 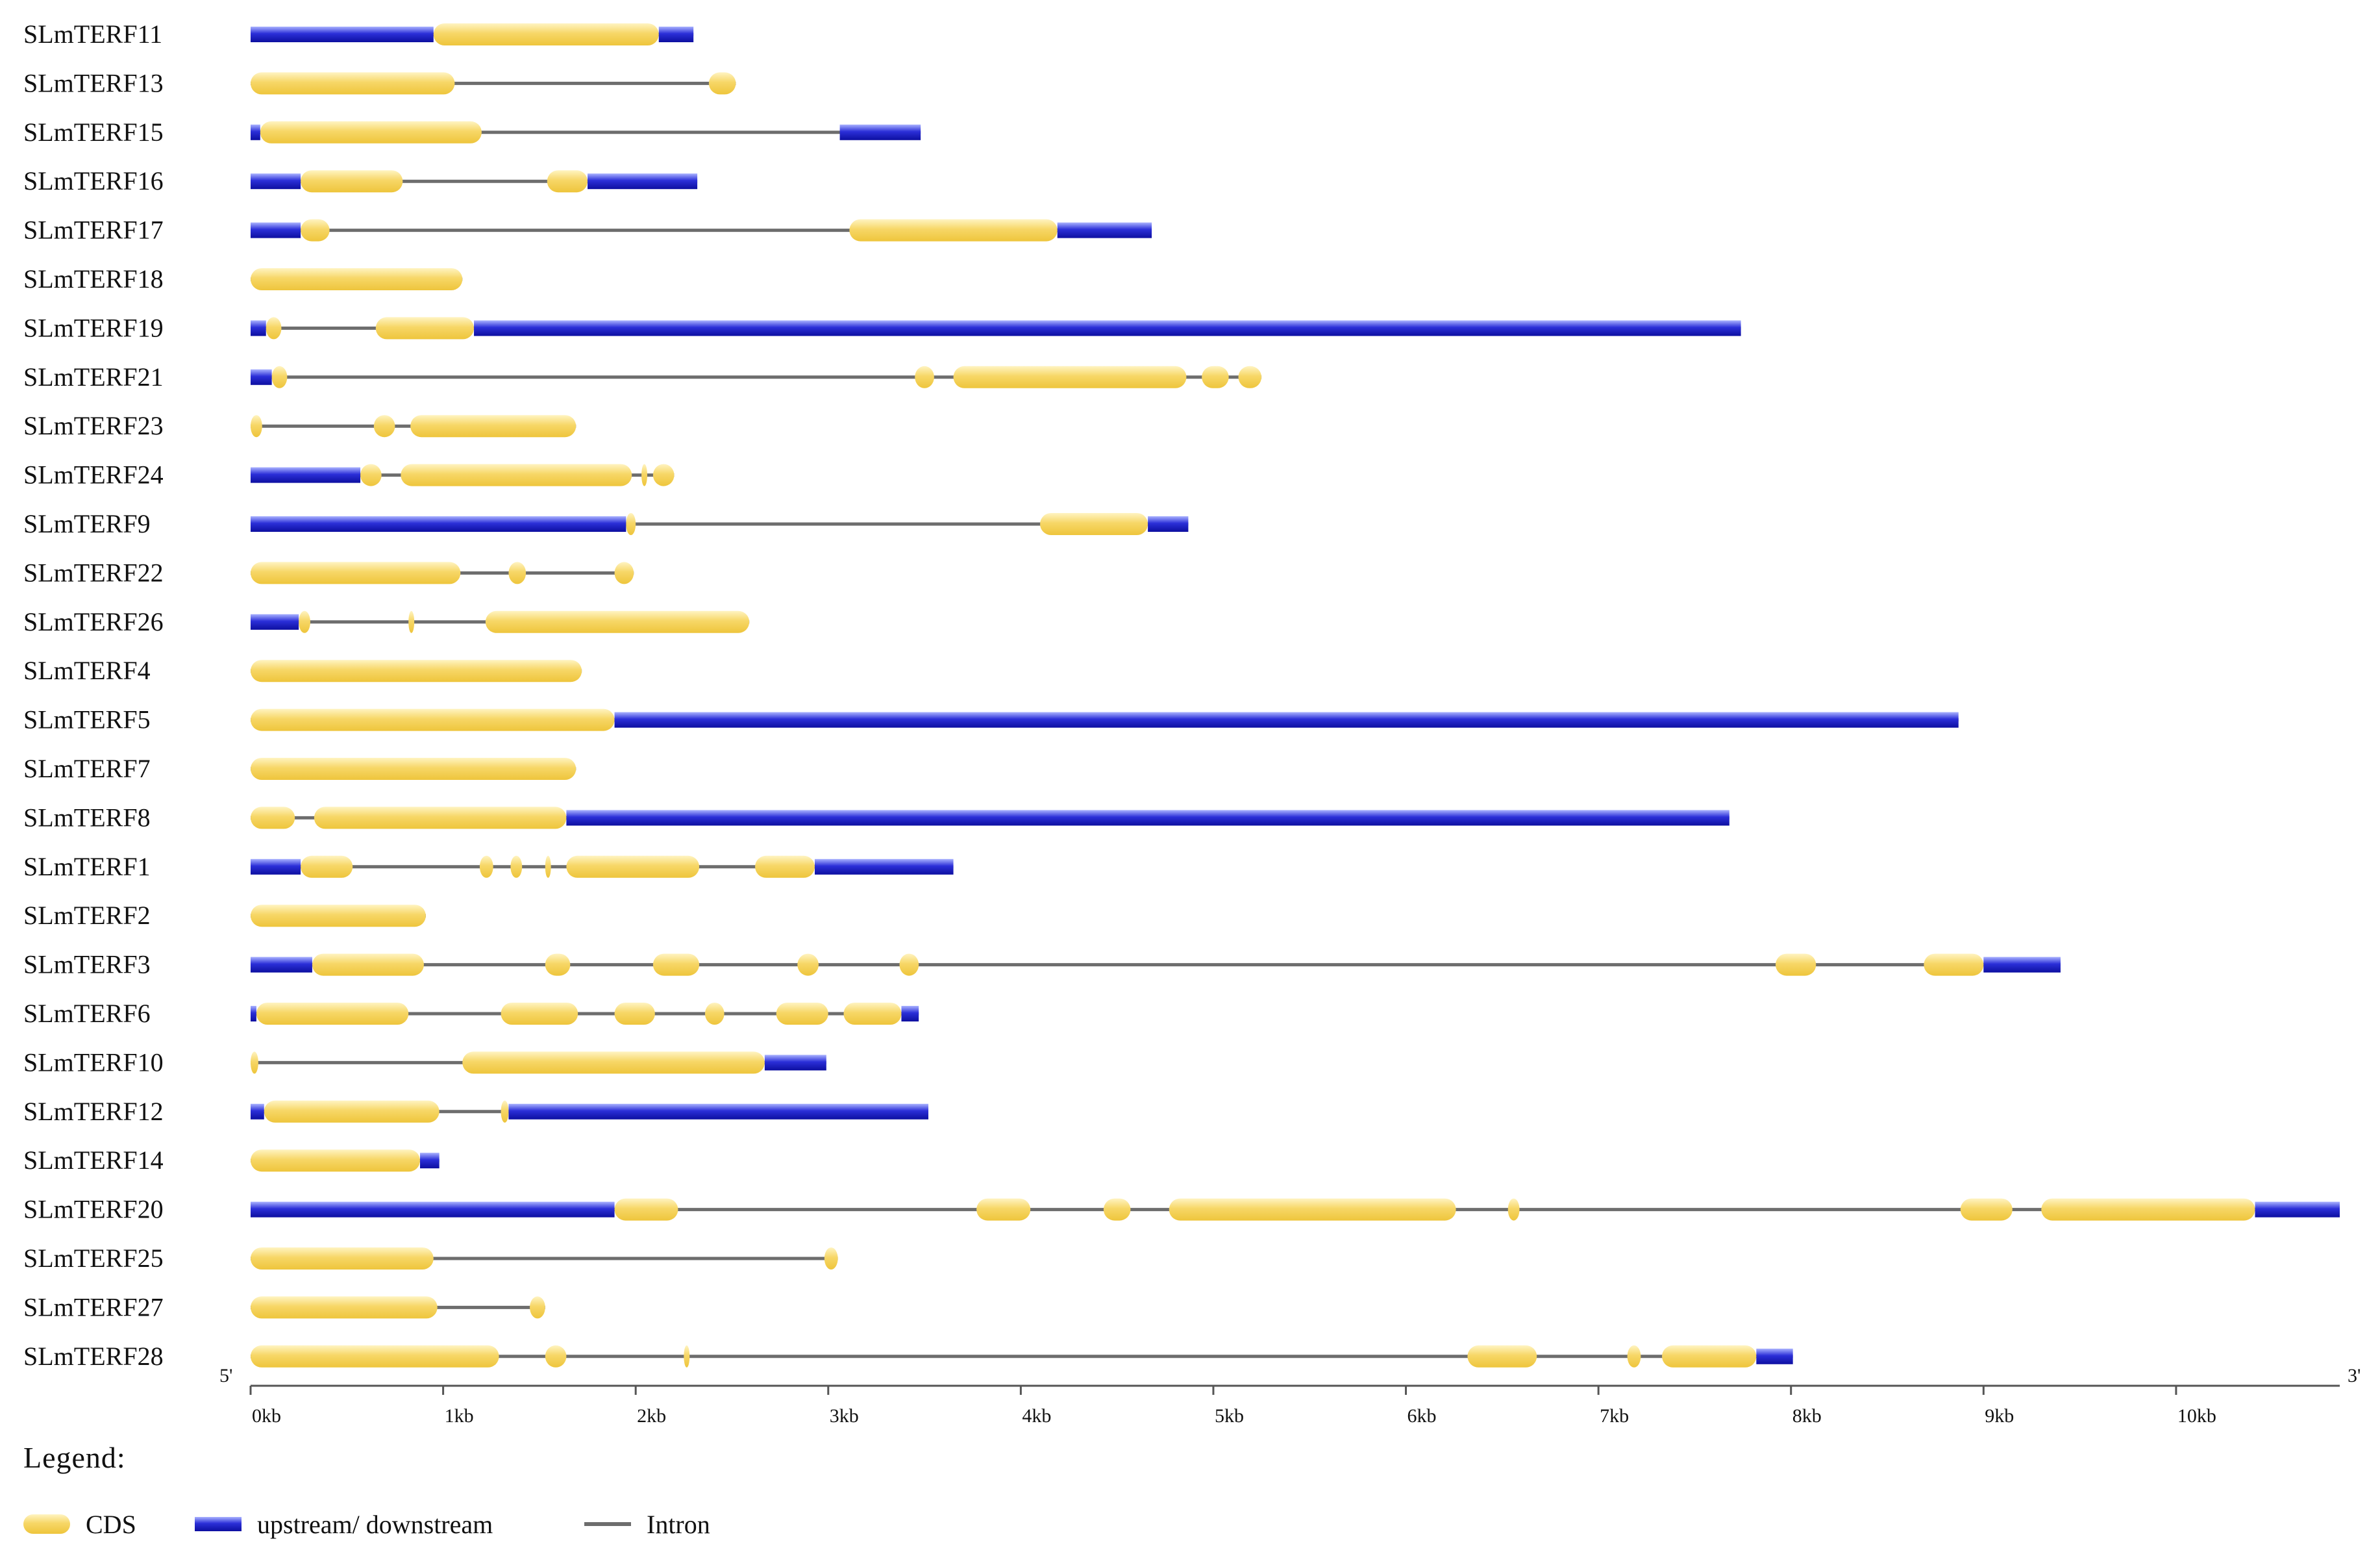 I want to click on gene-label: SLmTERF9, so click(x=87, y=523).